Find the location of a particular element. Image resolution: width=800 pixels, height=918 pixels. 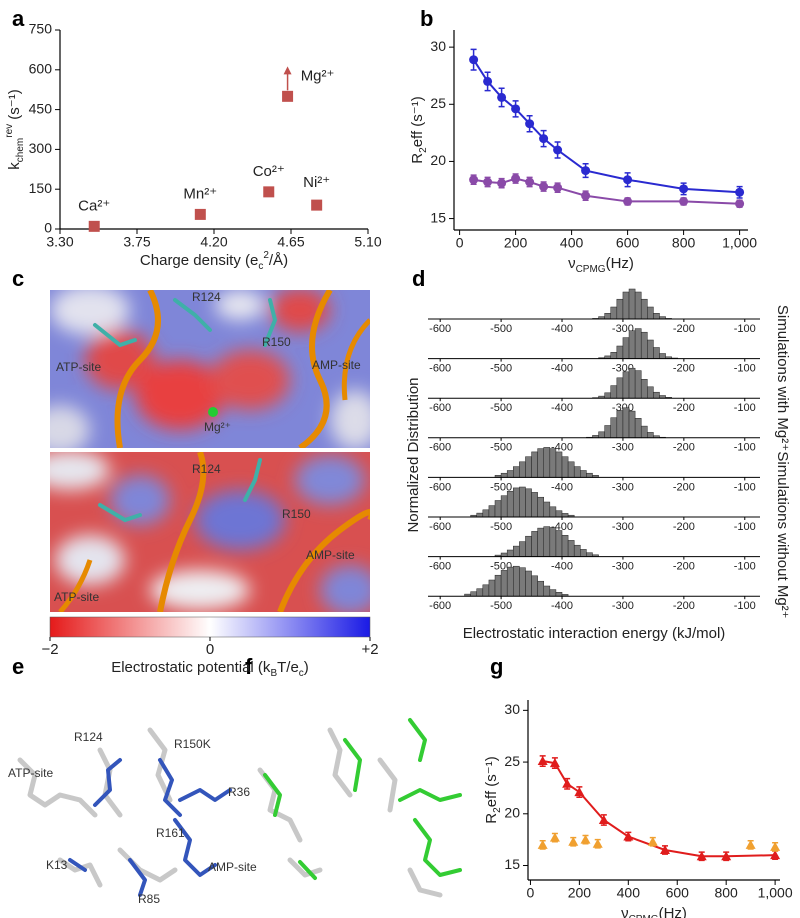

group-label: Simulations without Mg²⁺ is located at coordinates (782, 534).